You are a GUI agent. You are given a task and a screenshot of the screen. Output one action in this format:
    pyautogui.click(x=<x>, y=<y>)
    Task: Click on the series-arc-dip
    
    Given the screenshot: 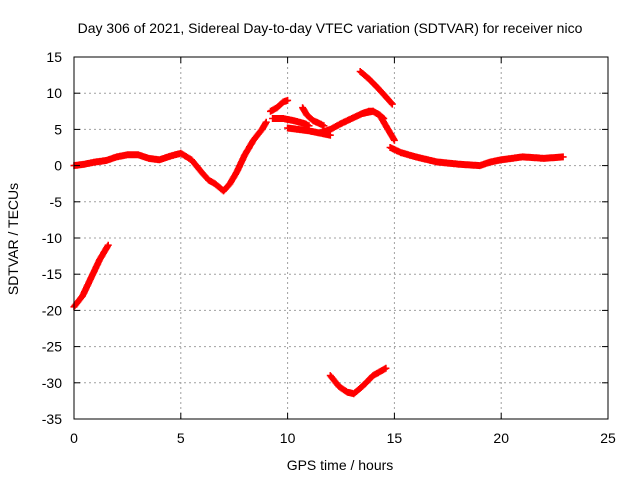 What is the action you would take?
    pyautogui.click(x=358, y=381)
    